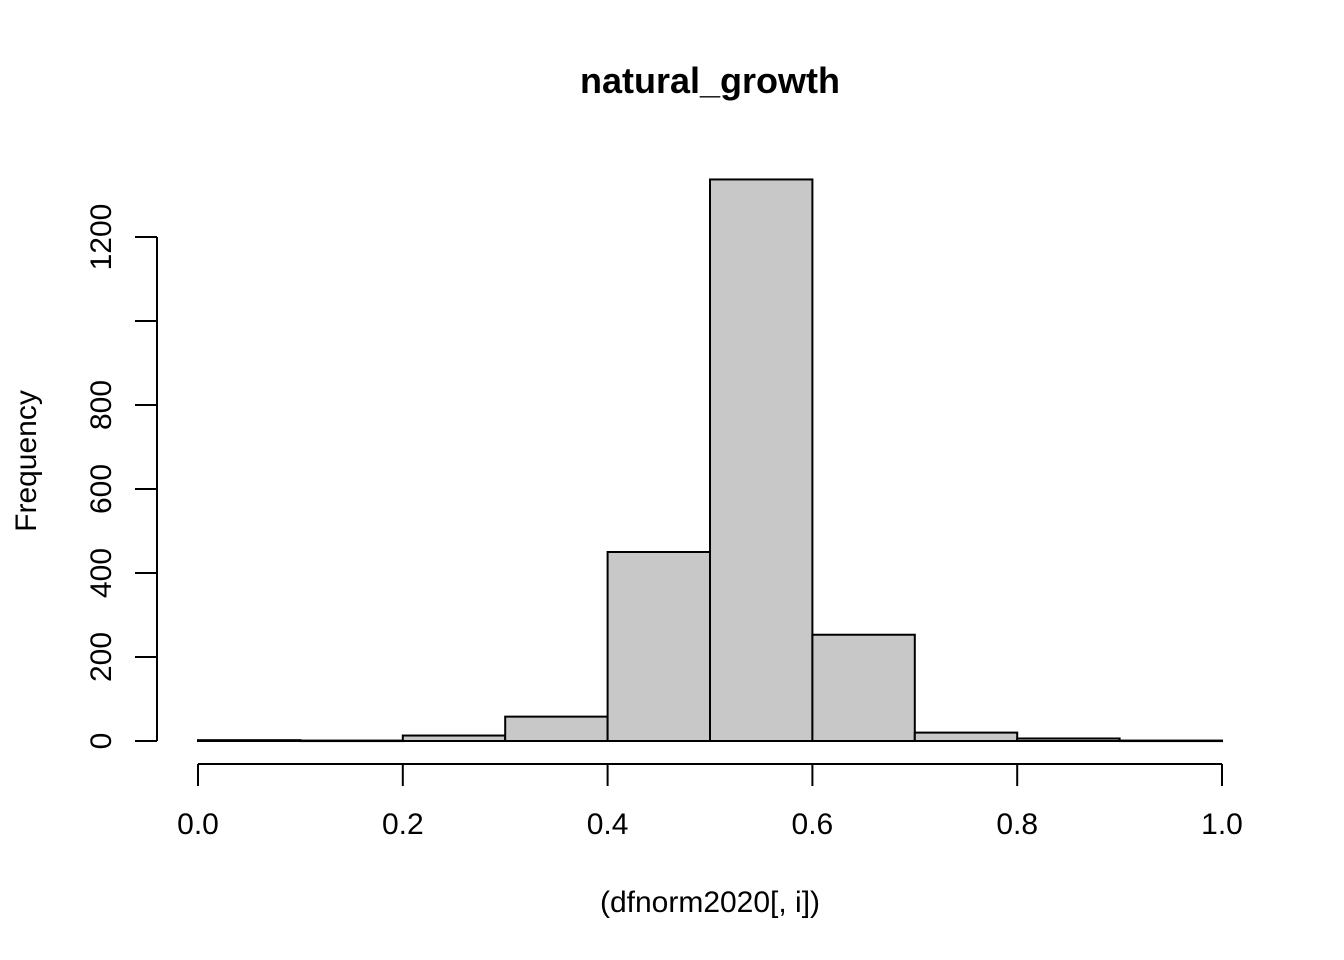  I want to click on y-tick-label: 200, so click(101, 657).